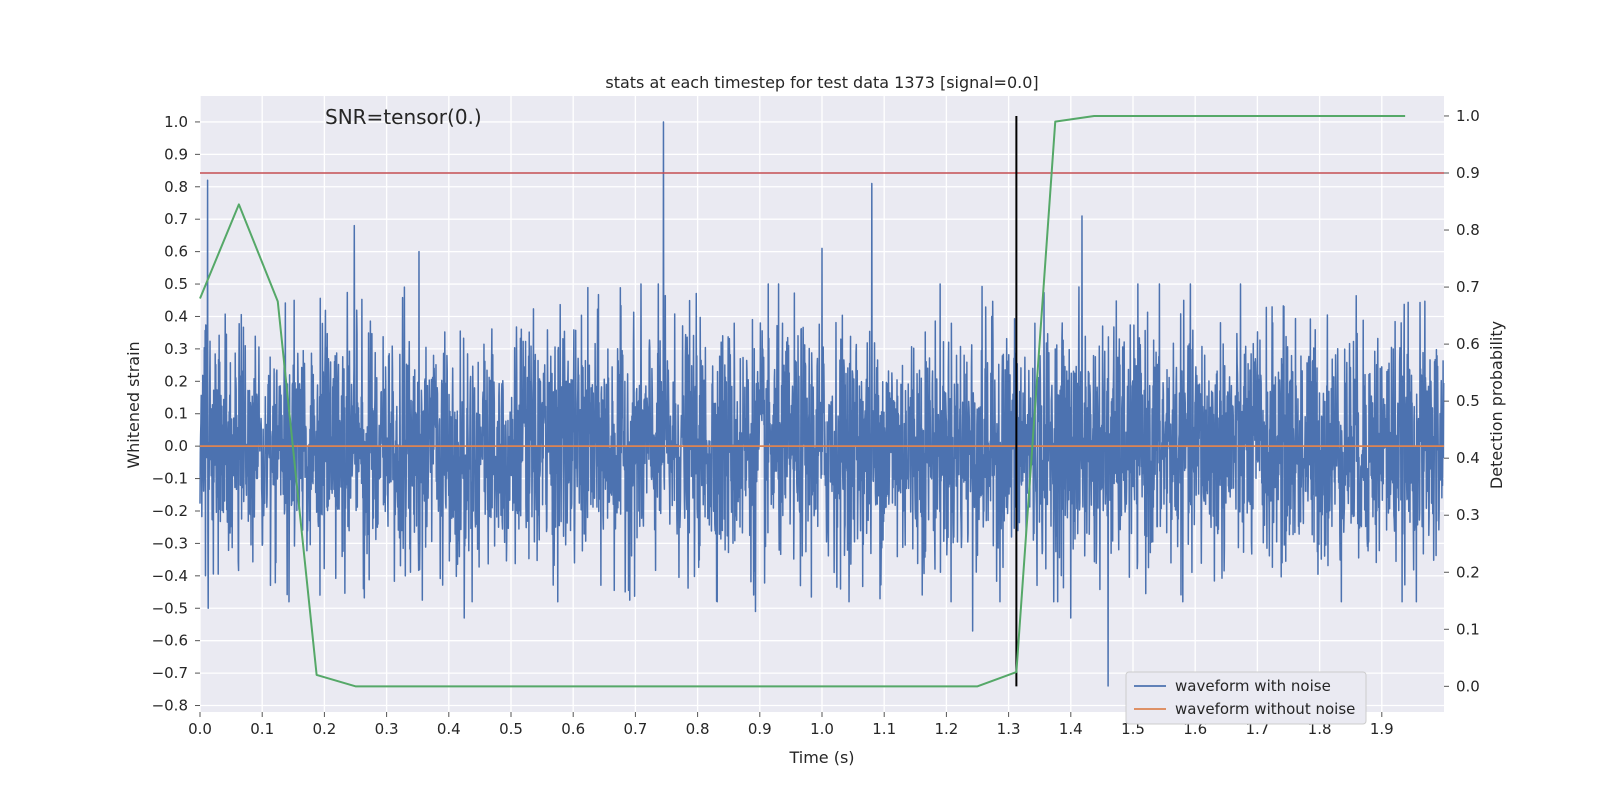  What do you see at coordinates (176, 284) in the screenshot?
I see `y-tick-label-5: 0.5` at bounding box center [176, 284].